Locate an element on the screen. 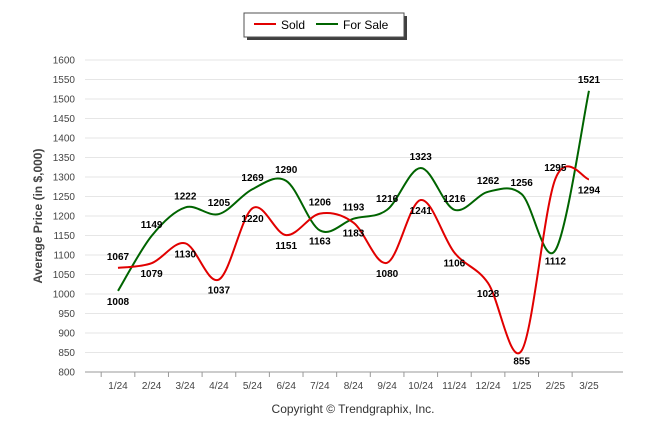  for-sale-data-label: 1149 is located at coordinates (152, 225).